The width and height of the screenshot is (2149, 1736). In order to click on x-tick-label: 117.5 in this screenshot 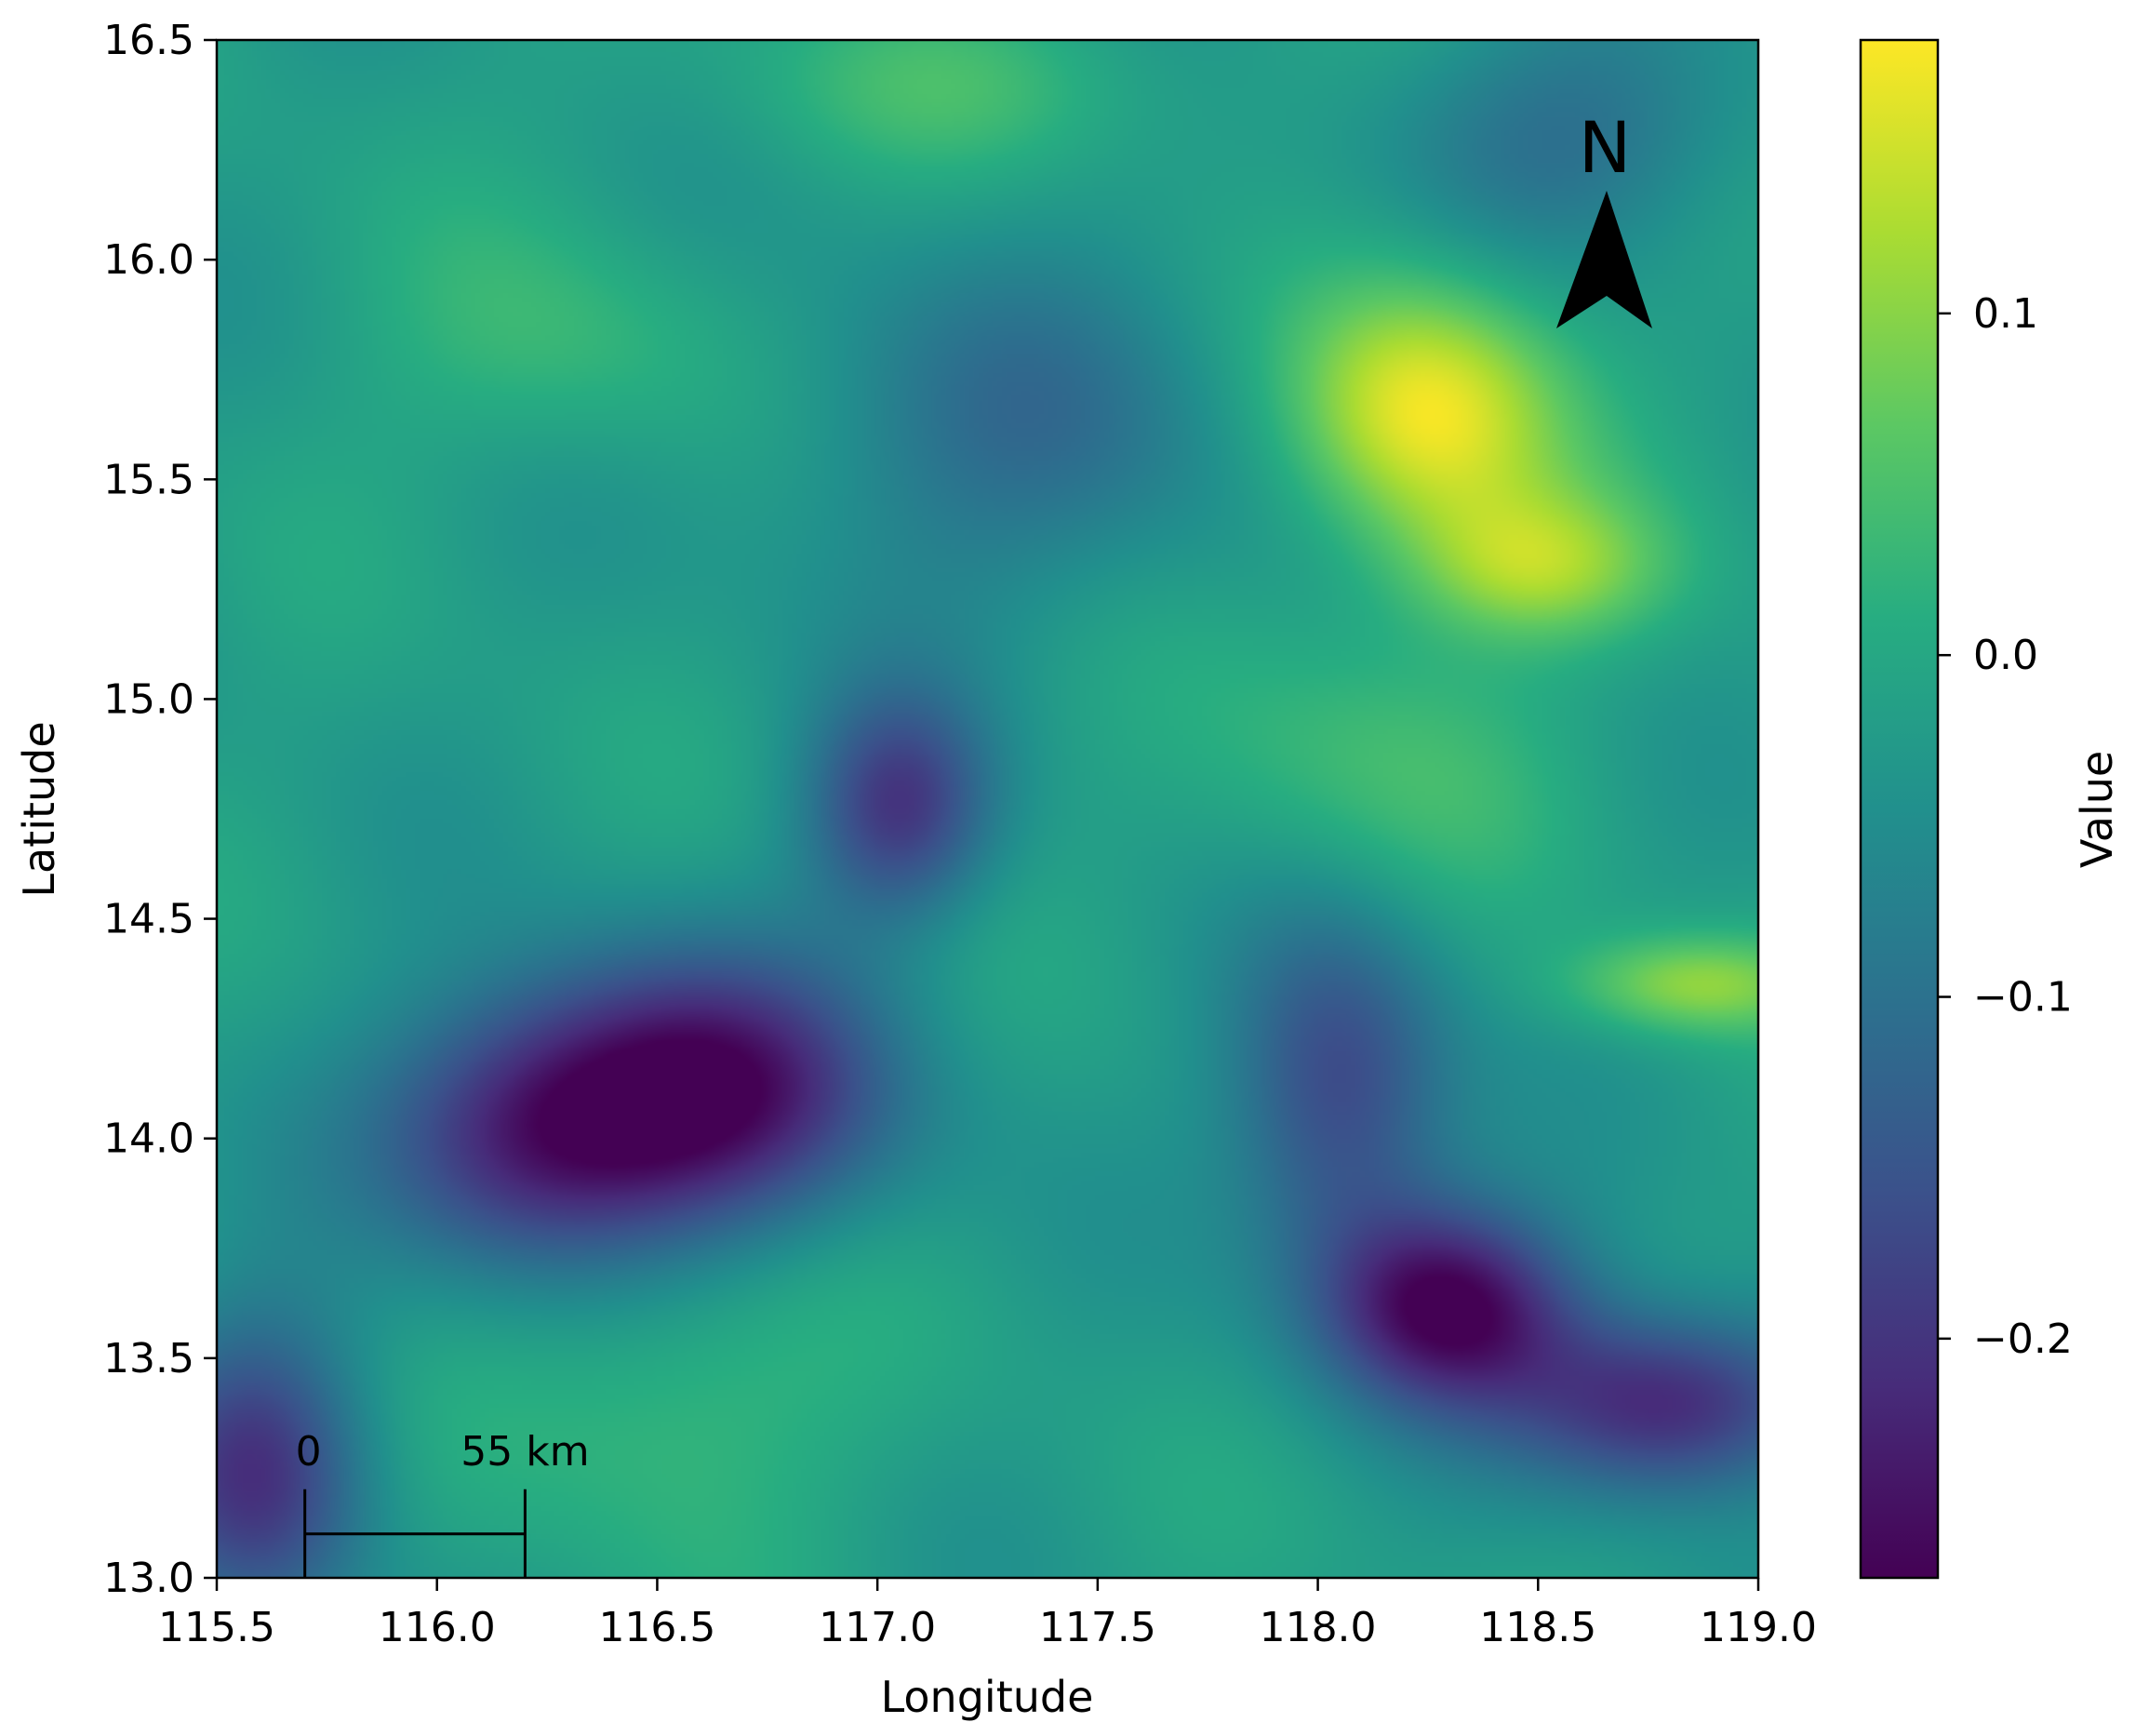, I will do `click(1097, 1628)`.